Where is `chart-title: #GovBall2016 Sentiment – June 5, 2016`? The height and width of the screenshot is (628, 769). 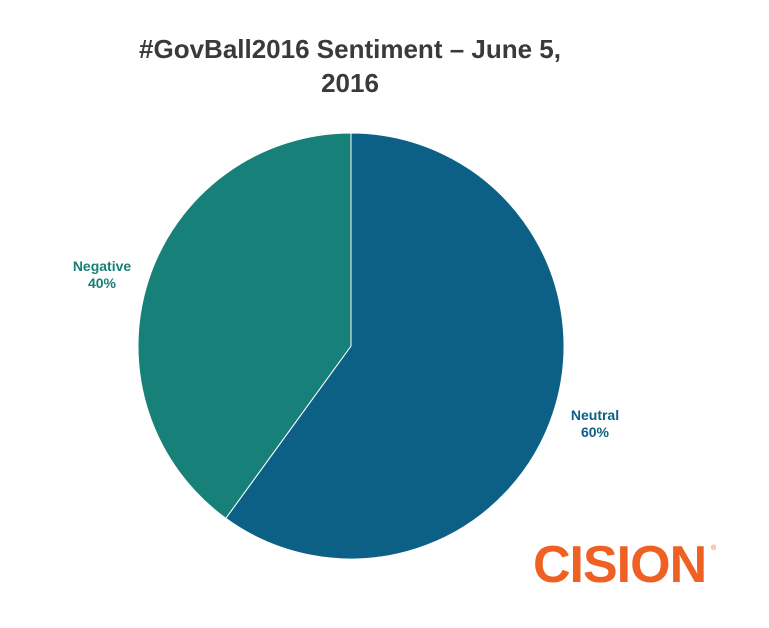
chart-title: #GovBall2016 Sentiment – June 5, 2016 is located at coordinates (350, 66).